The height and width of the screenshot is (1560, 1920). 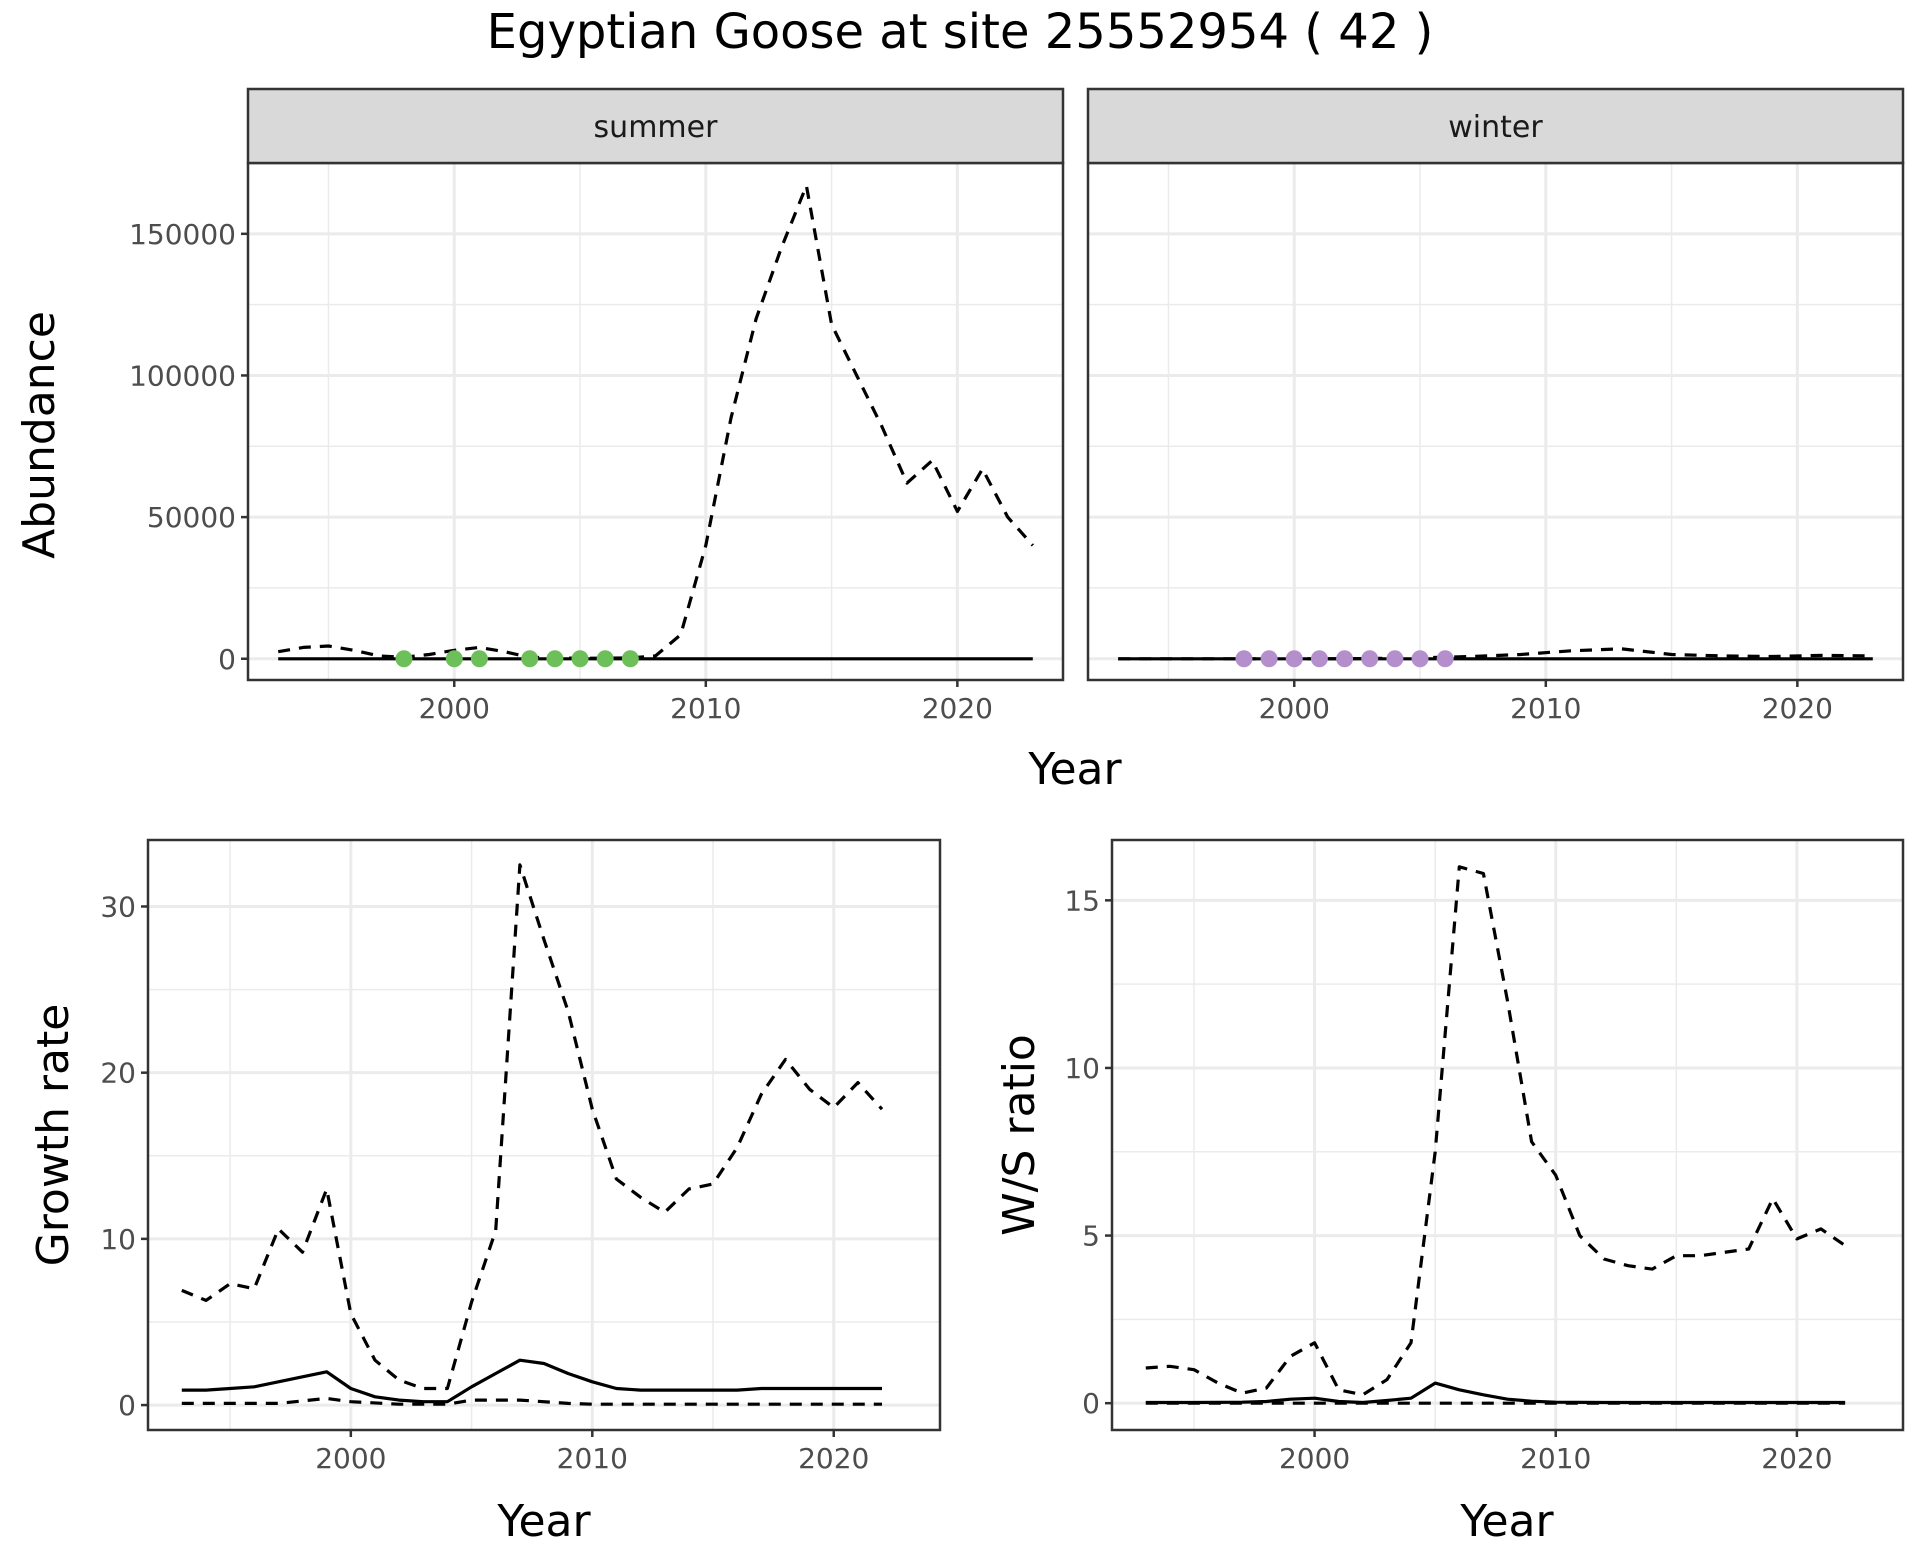 I want to click on abundance-summer-x-tick-label: 2000, so click(x=454, y=708).